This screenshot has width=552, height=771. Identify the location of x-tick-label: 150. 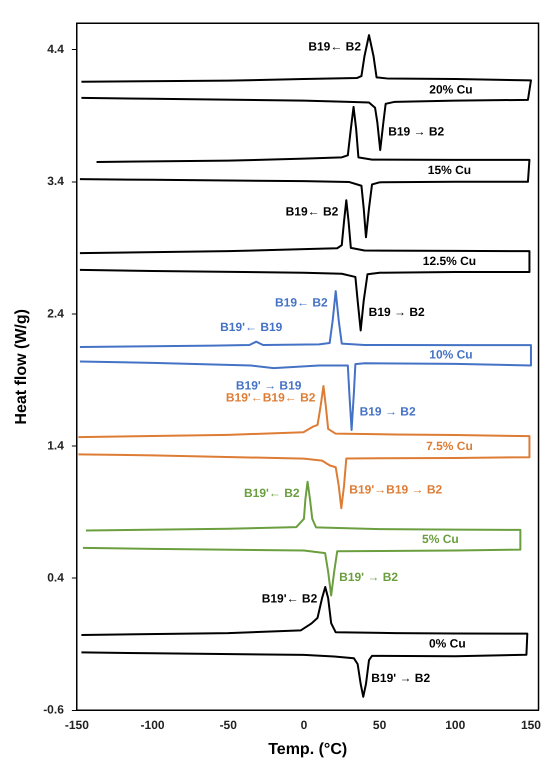
(531, 725).